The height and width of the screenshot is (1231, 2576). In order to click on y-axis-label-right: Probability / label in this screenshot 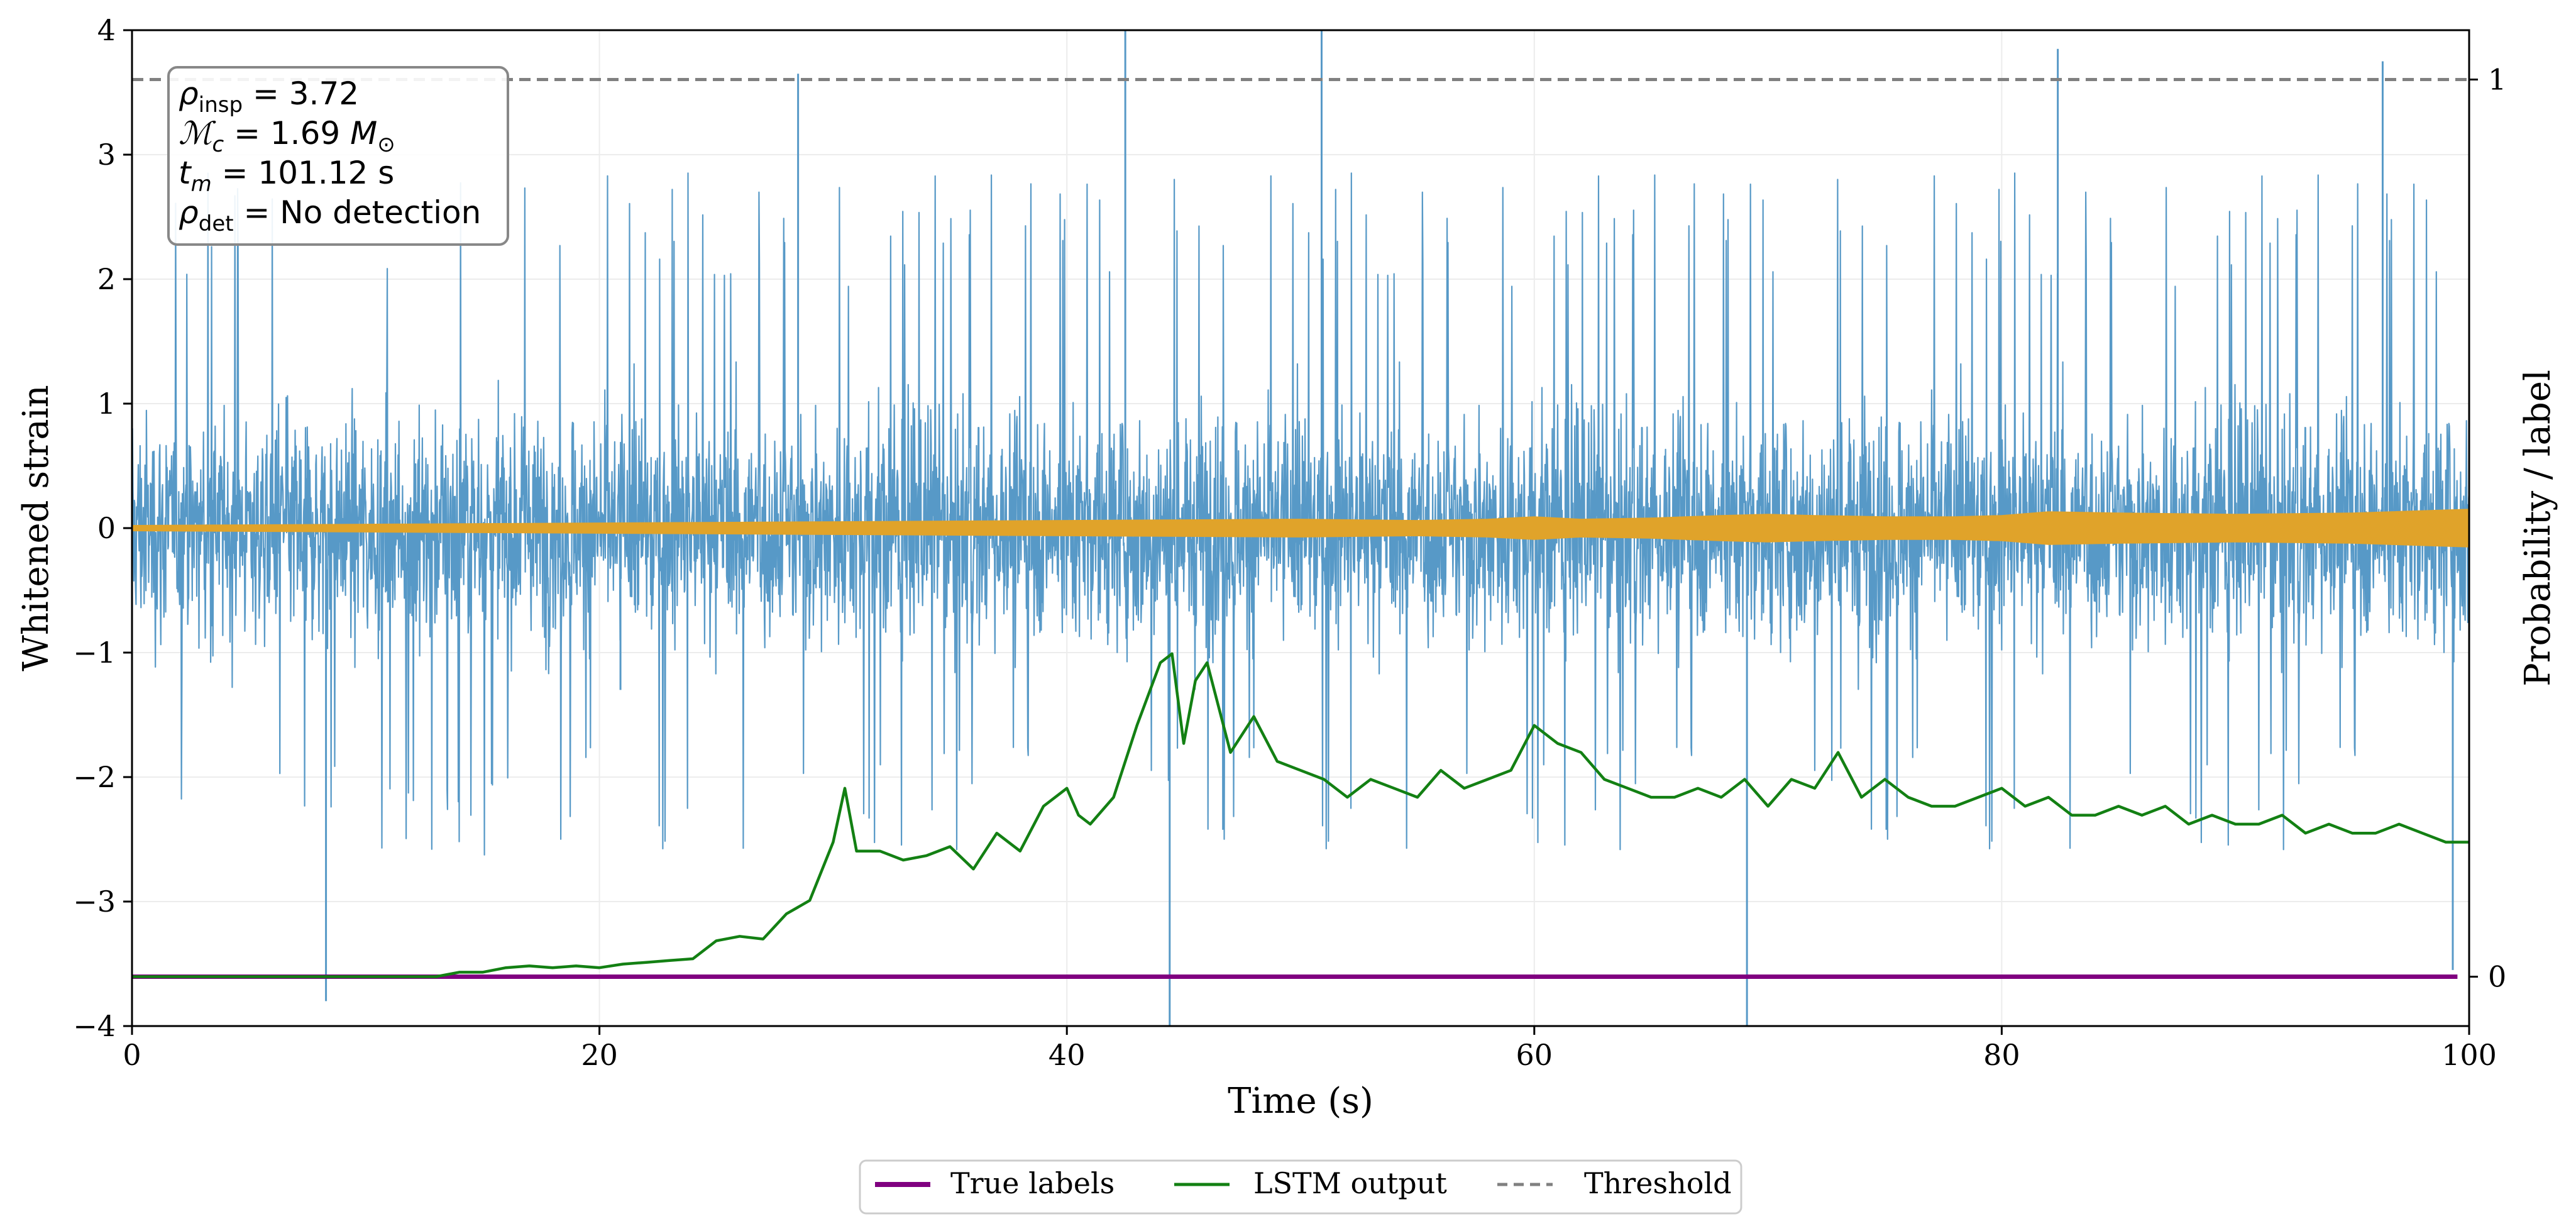, I will do `click(2538, 528)`.